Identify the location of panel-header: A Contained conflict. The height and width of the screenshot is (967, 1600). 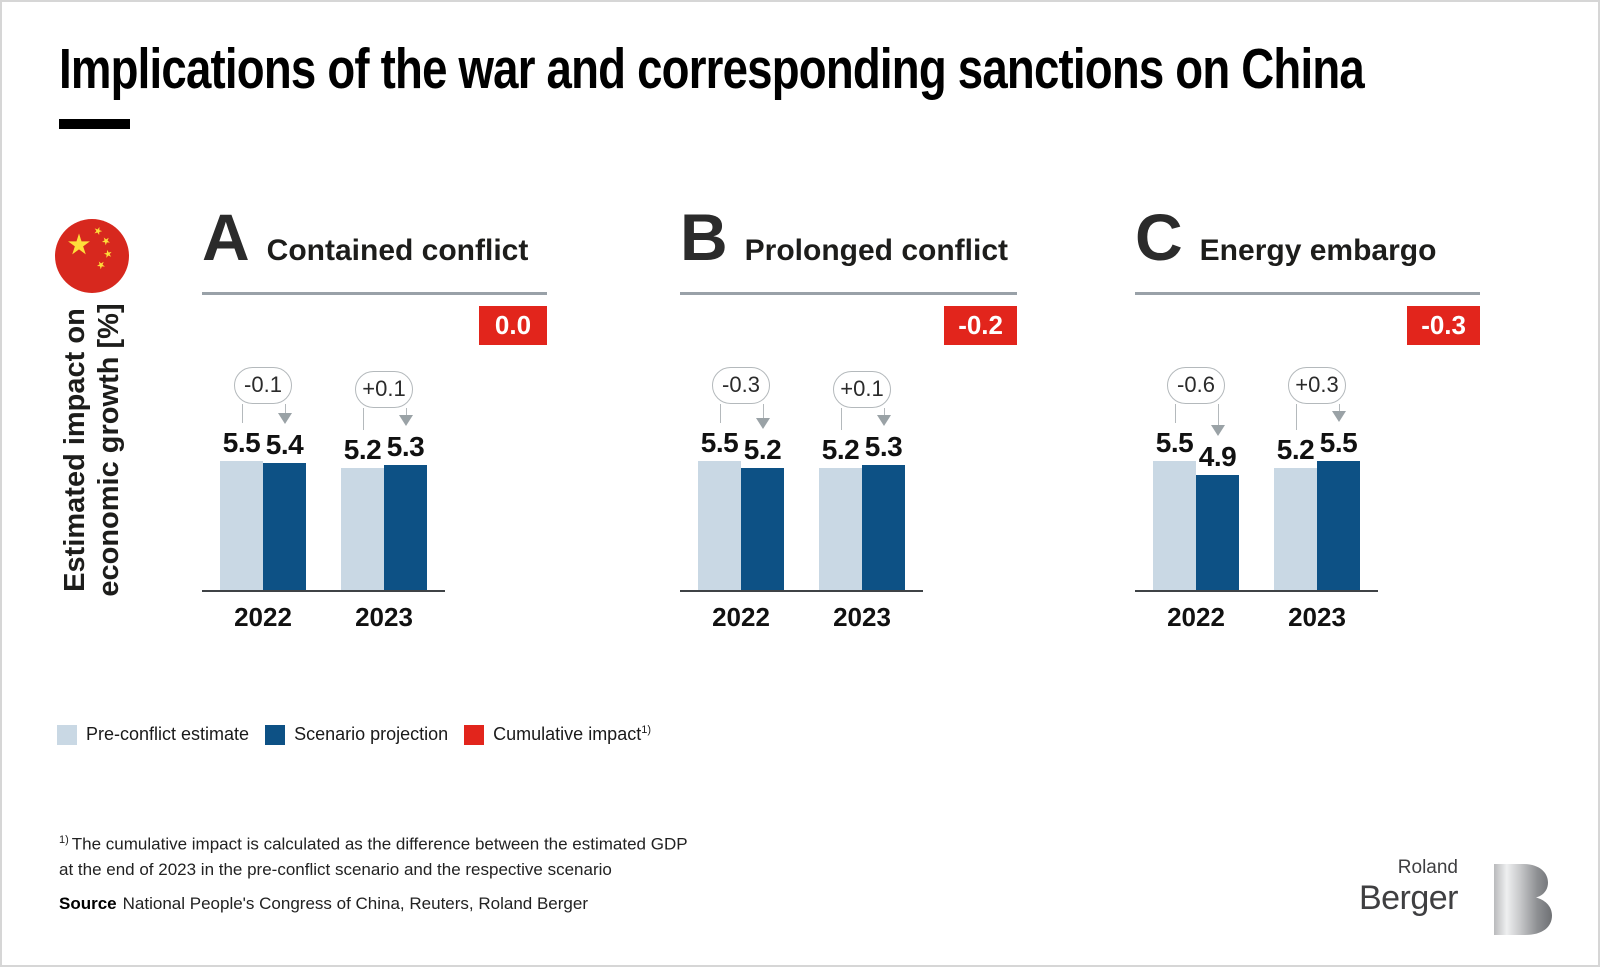
(365, 237).